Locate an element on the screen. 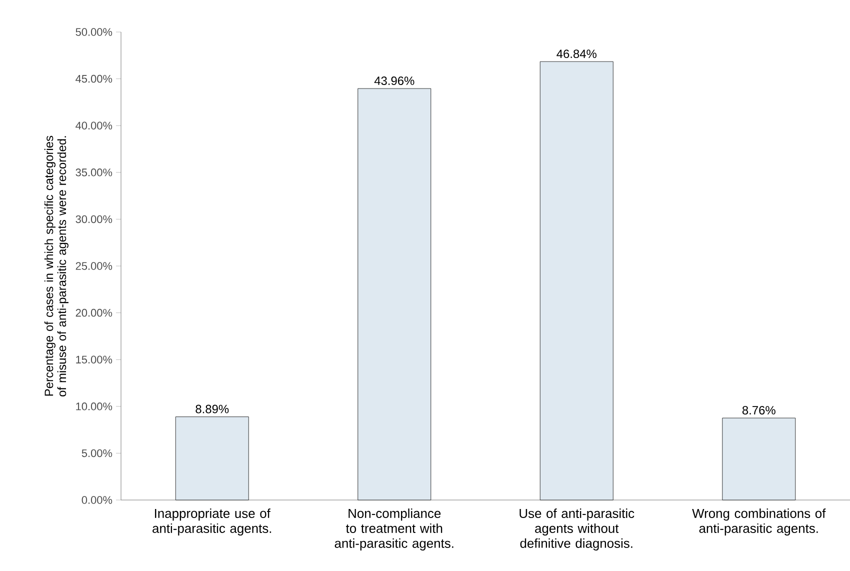  data-label: 8.89% is located at coordinates (212, 409).